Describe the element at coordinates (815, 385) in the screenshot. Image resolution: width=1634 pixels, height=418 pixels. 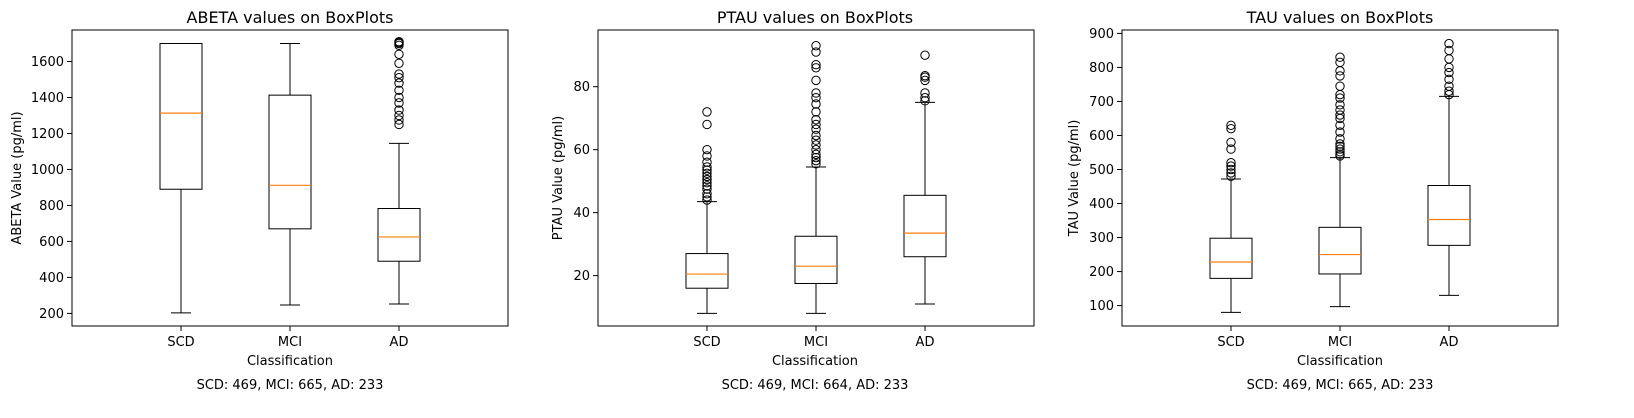
I see `sample-size-caption: SCD: 469, MCI: 664, AD: 233` at that location.